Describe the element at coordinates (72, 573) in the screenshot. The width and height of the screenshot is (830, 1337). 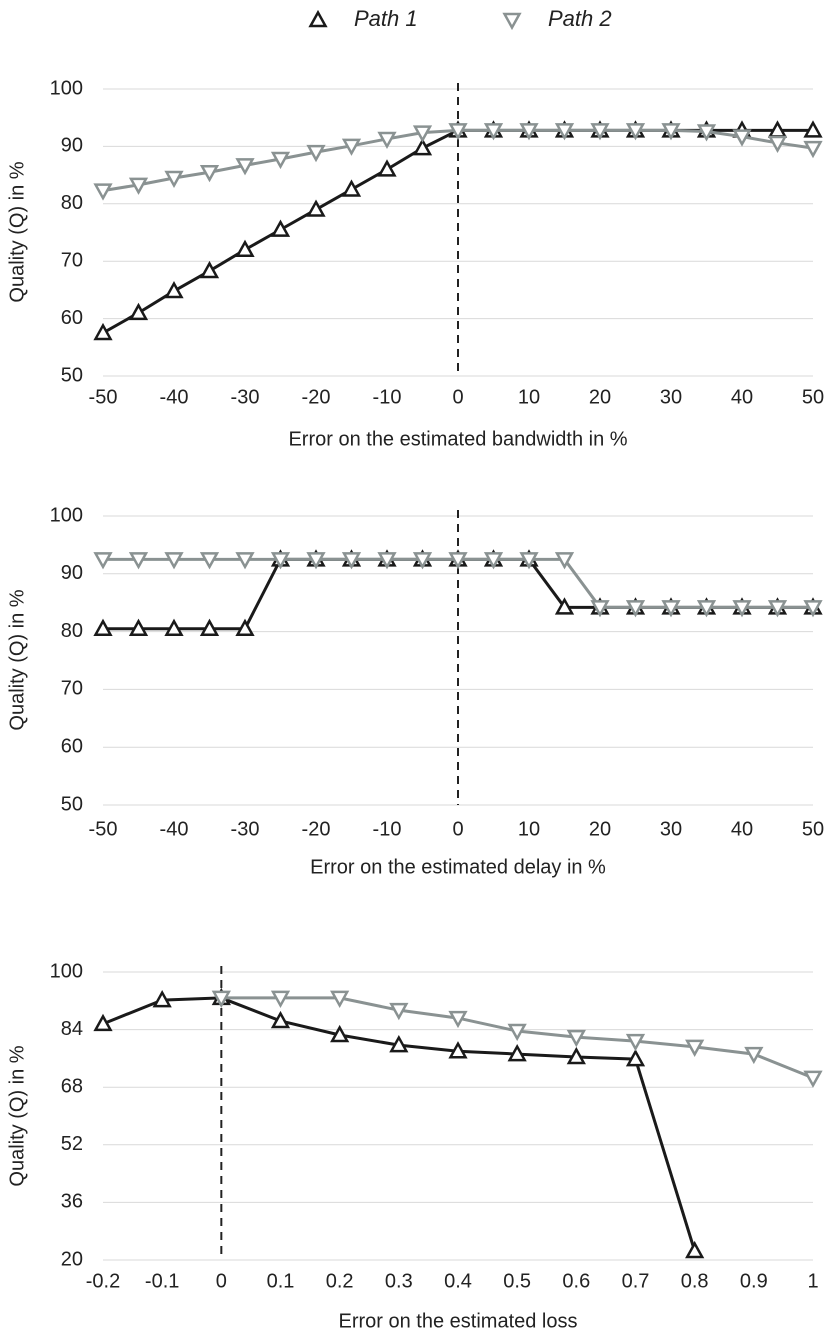
I see `y-tick-label: 90` at that location.